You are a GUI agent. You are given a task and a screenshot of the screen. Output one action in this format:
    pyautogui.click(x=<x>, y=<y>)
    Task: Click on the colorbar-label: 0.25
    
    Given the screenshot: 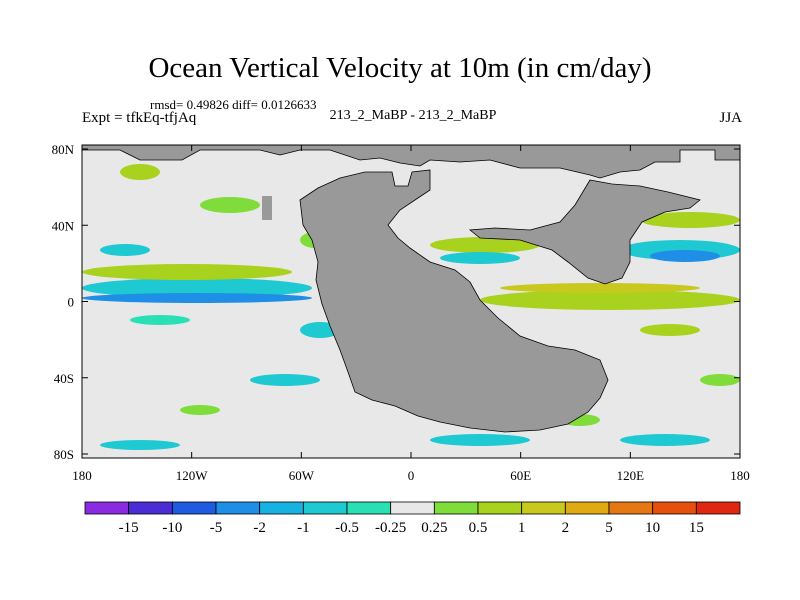 What is the action you would take?
    pyautogui.click(x=434, y=528)
    